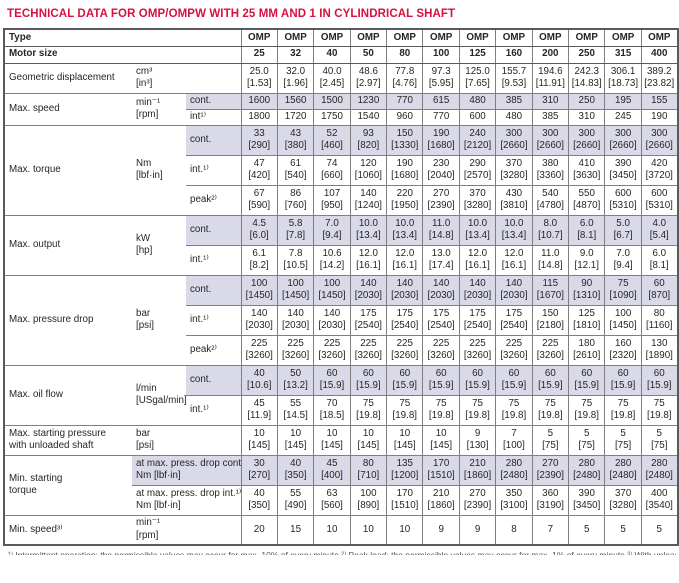  I want to click on value-cell: 80 [710], so click(368, 470).